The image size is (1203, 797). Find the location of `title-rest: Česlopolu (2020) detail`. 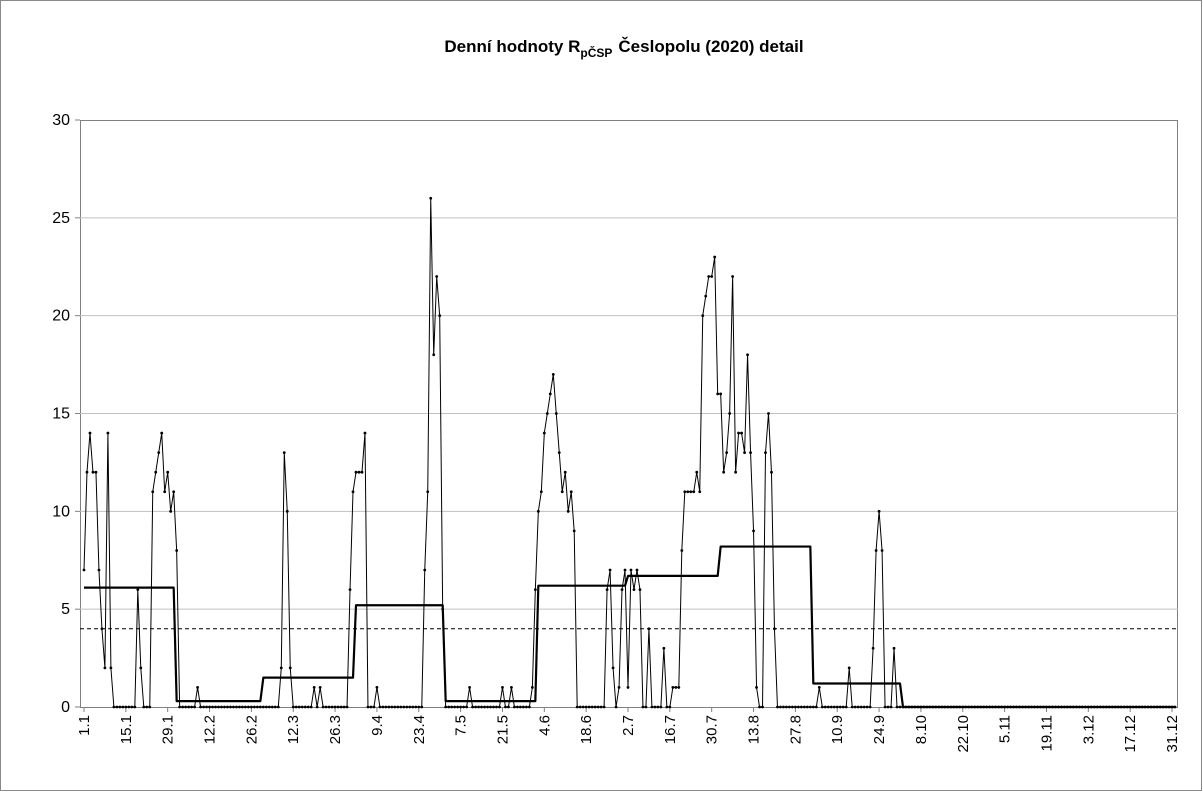

title-rest: Česlopolu (2020) detail is located at coordinates (710, 46).